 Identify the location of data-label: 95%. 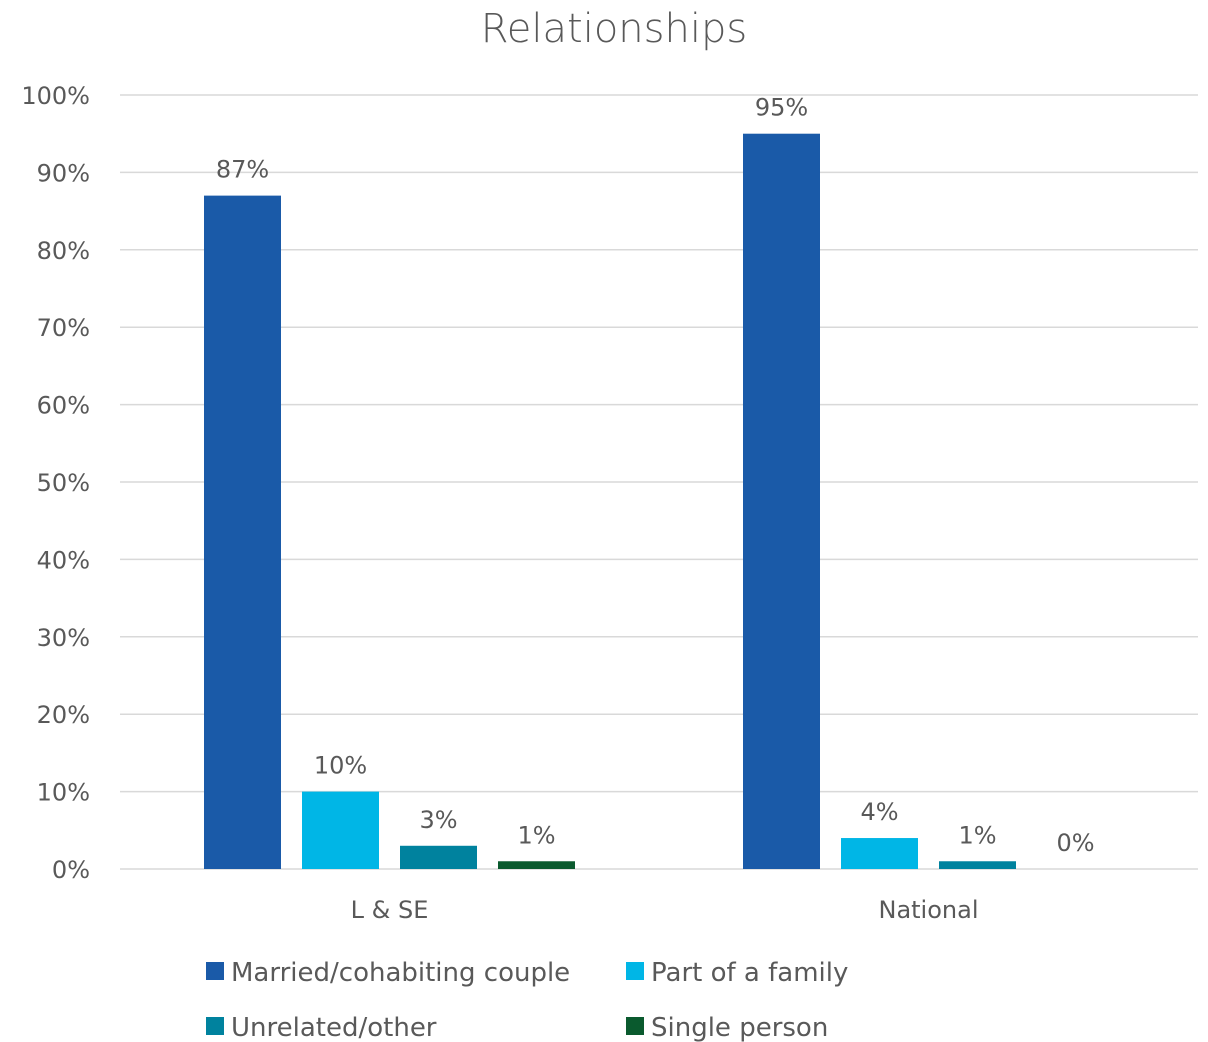
(781, 108).